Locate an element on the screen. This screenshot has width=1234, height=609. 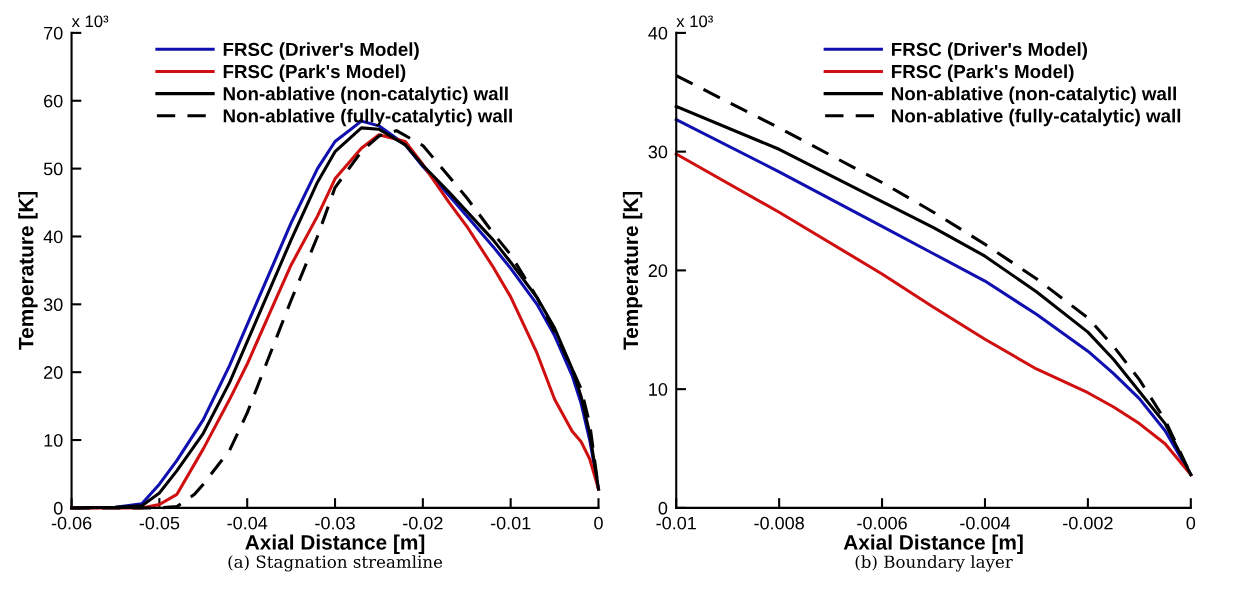
text: (a) Stagnation streamline is located at coordinates (335, 563).